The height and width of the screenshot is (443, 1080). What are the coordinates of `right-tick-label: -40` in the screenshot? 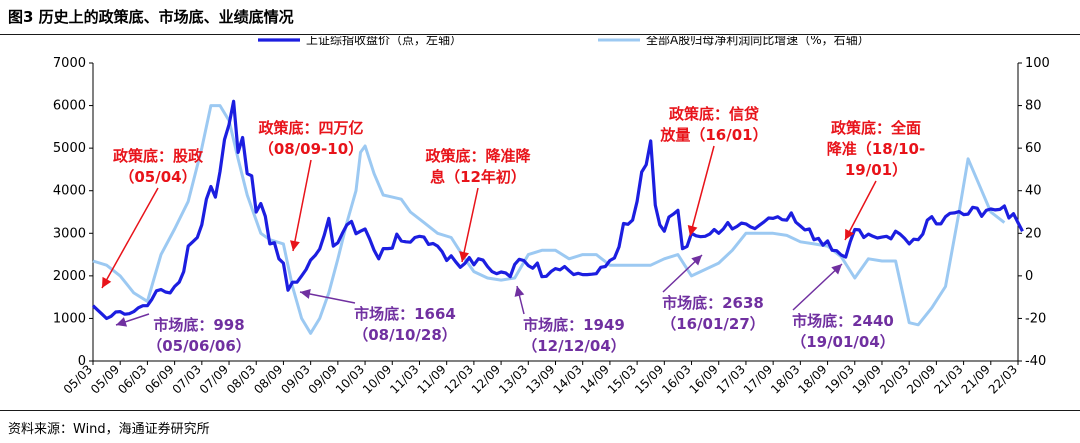 It's located at (1035, 361).